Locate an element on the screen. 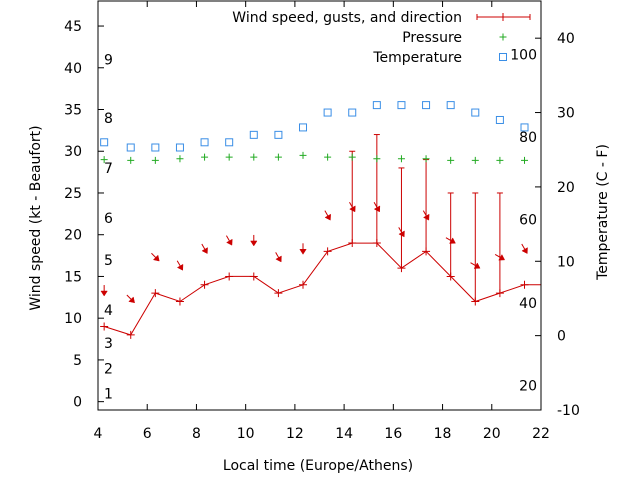 This screenshot has height=480, width=640. legend-label: Pressure is located at coordinates (432, 38).